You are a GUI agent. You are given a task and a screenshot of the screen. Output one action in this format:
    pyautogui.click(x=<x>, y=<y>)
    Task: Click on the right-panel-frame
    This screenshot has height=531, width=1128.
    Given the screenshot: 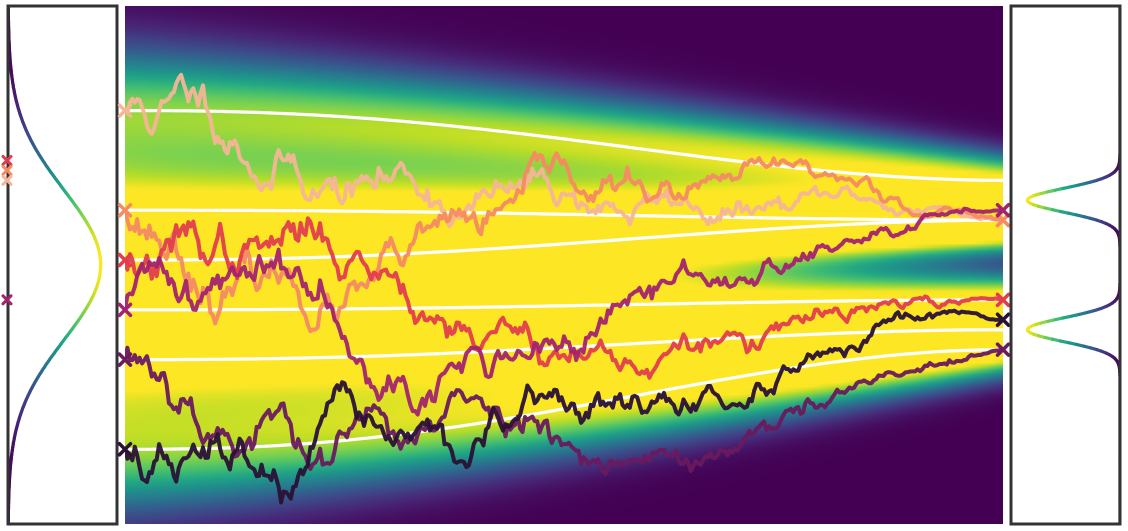 What is the action you would take?
    pyautogui.click(x=1065, y=265)
    